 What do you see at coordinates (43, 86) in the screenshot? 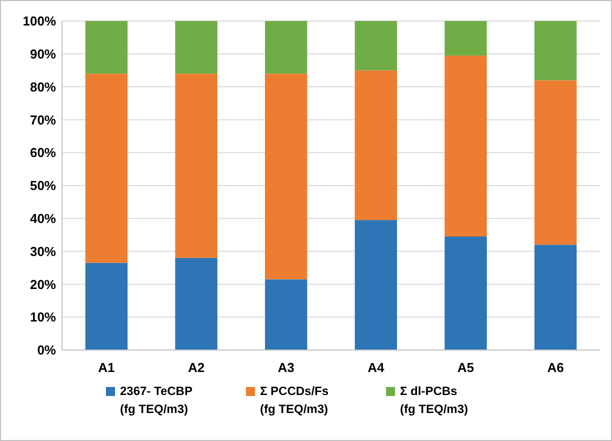
I see `y-tick-label: 80%` at bounding box center [43, 86].